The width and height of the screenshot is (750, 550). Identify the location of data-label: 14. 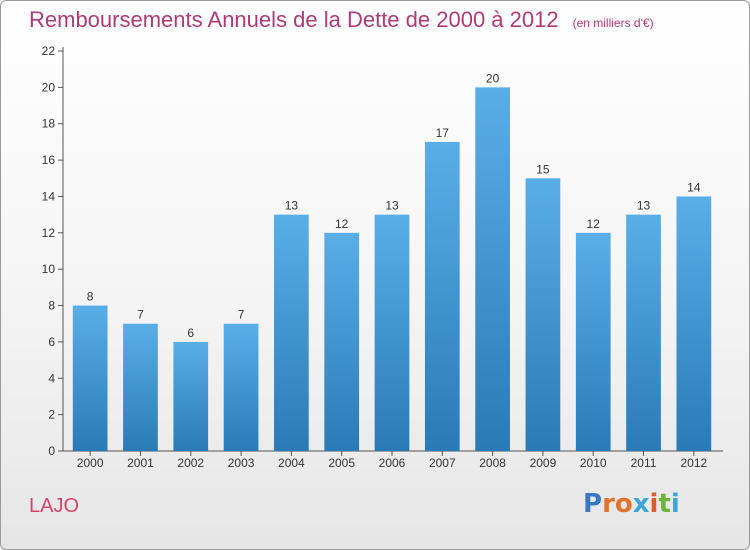
(694, 187).